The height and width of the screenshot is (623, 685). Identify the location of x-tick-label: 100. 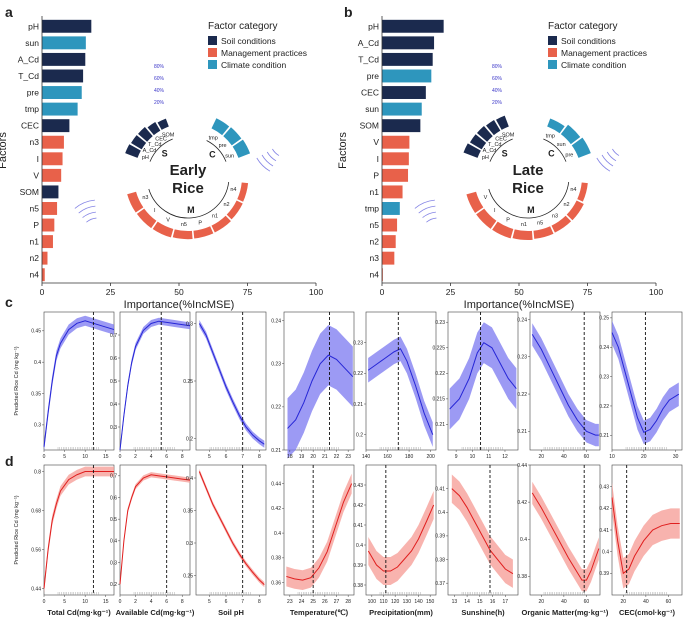
(372, 602).